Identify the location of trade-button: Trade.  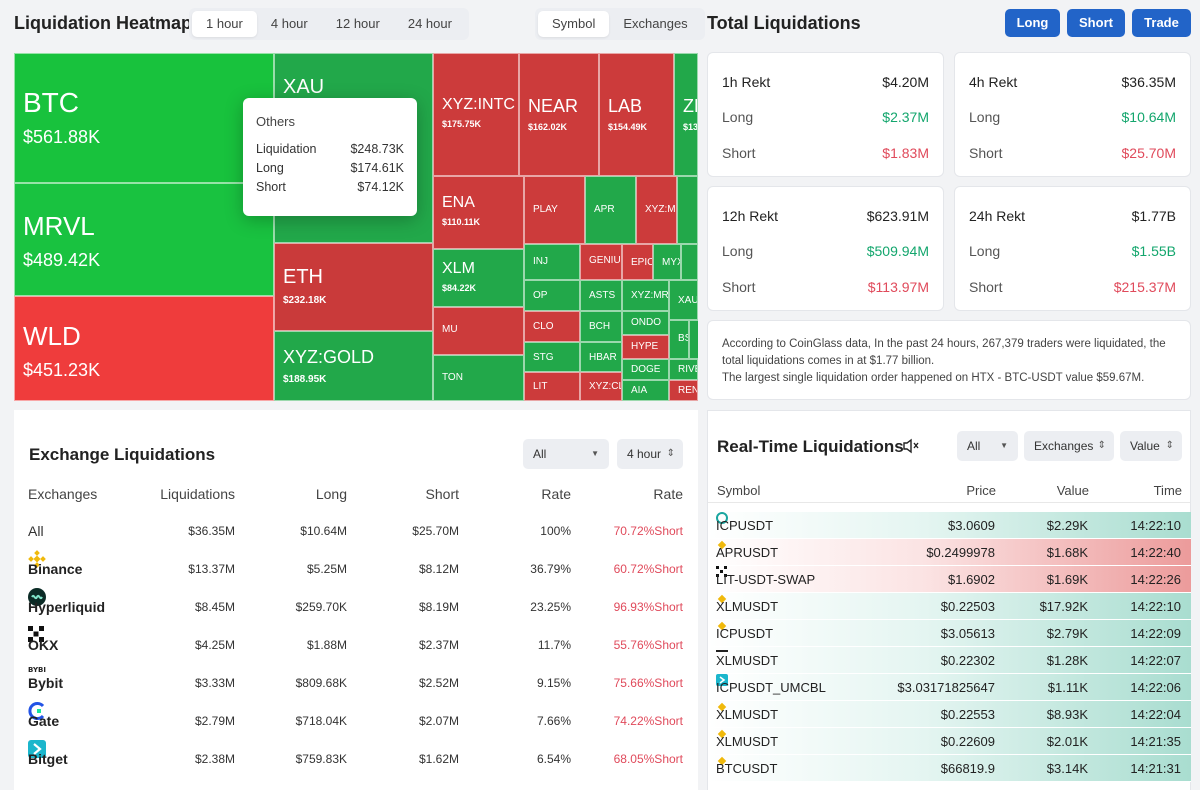
(1161, 23).